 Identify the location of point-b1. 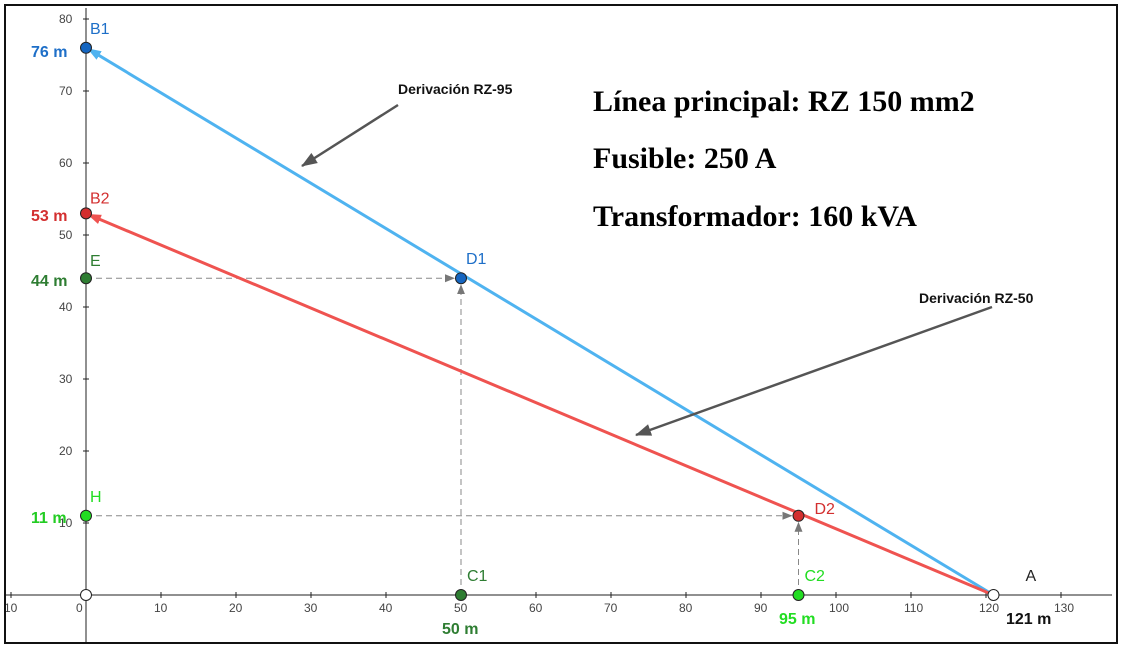
(86, 47).